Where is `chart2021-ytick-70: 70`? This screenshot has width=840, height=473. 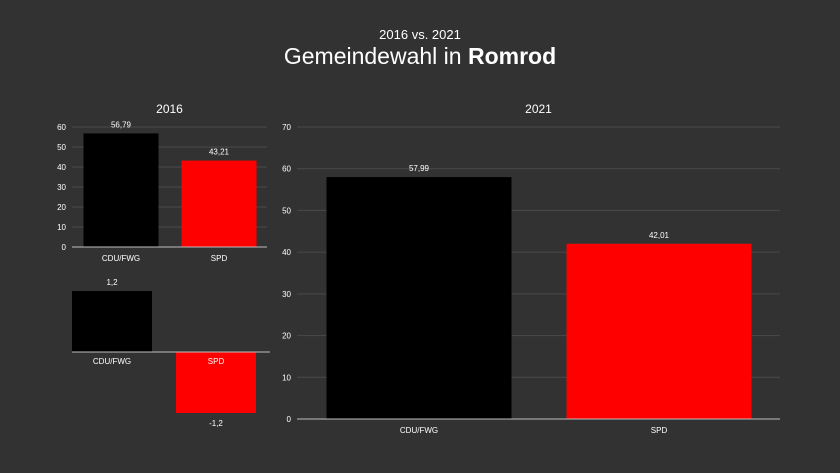 chart2021-ytick-70: 70 is located at coordinates (286, 127).